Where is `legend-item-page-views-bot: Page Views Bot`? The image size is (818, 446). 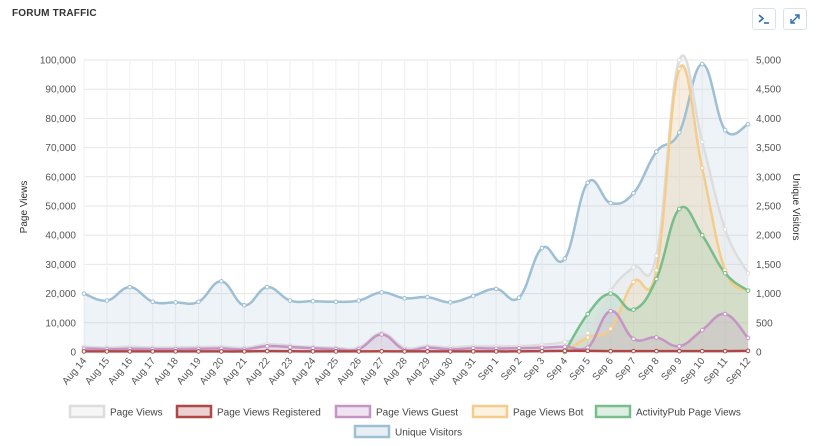
legend-item-page-views-bot: Page Views Bot is located at coordinates (527, 411).